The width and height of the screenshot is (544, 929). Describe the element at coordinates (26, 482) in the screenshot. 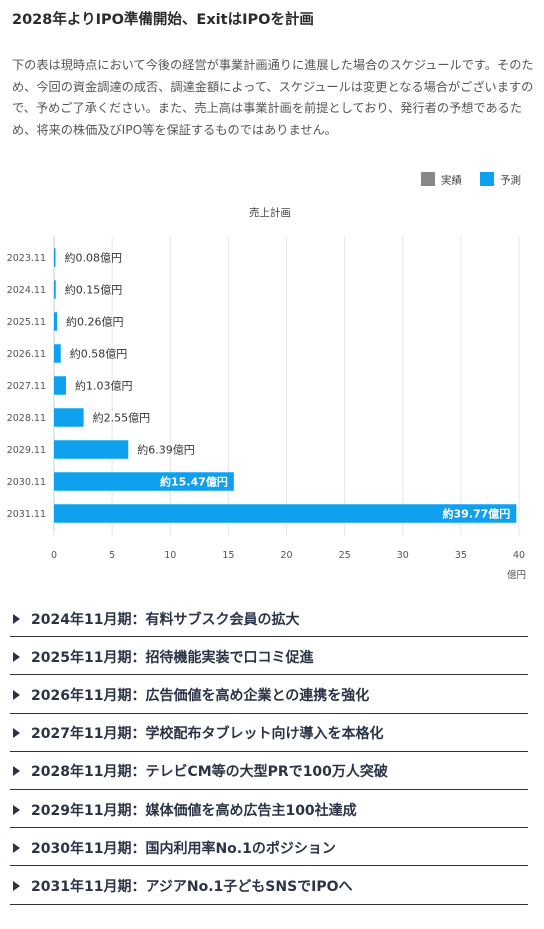

I see `y-tick-label: 2030.11` at that location.